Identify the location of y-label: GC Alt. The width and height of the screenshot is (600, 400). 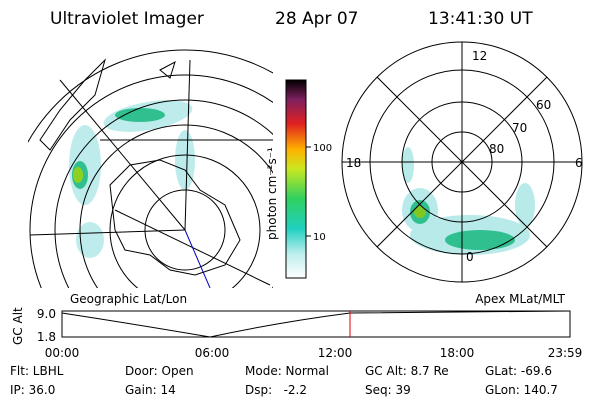
(18, 326).